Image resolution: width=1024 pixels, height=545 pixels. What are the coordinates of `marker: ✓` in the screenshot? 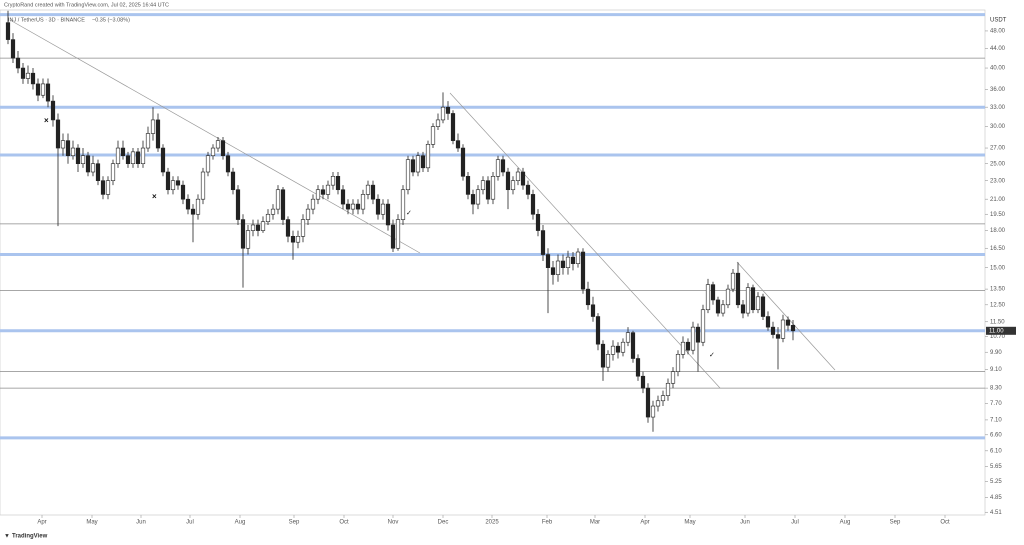 It's located at (409, 213).